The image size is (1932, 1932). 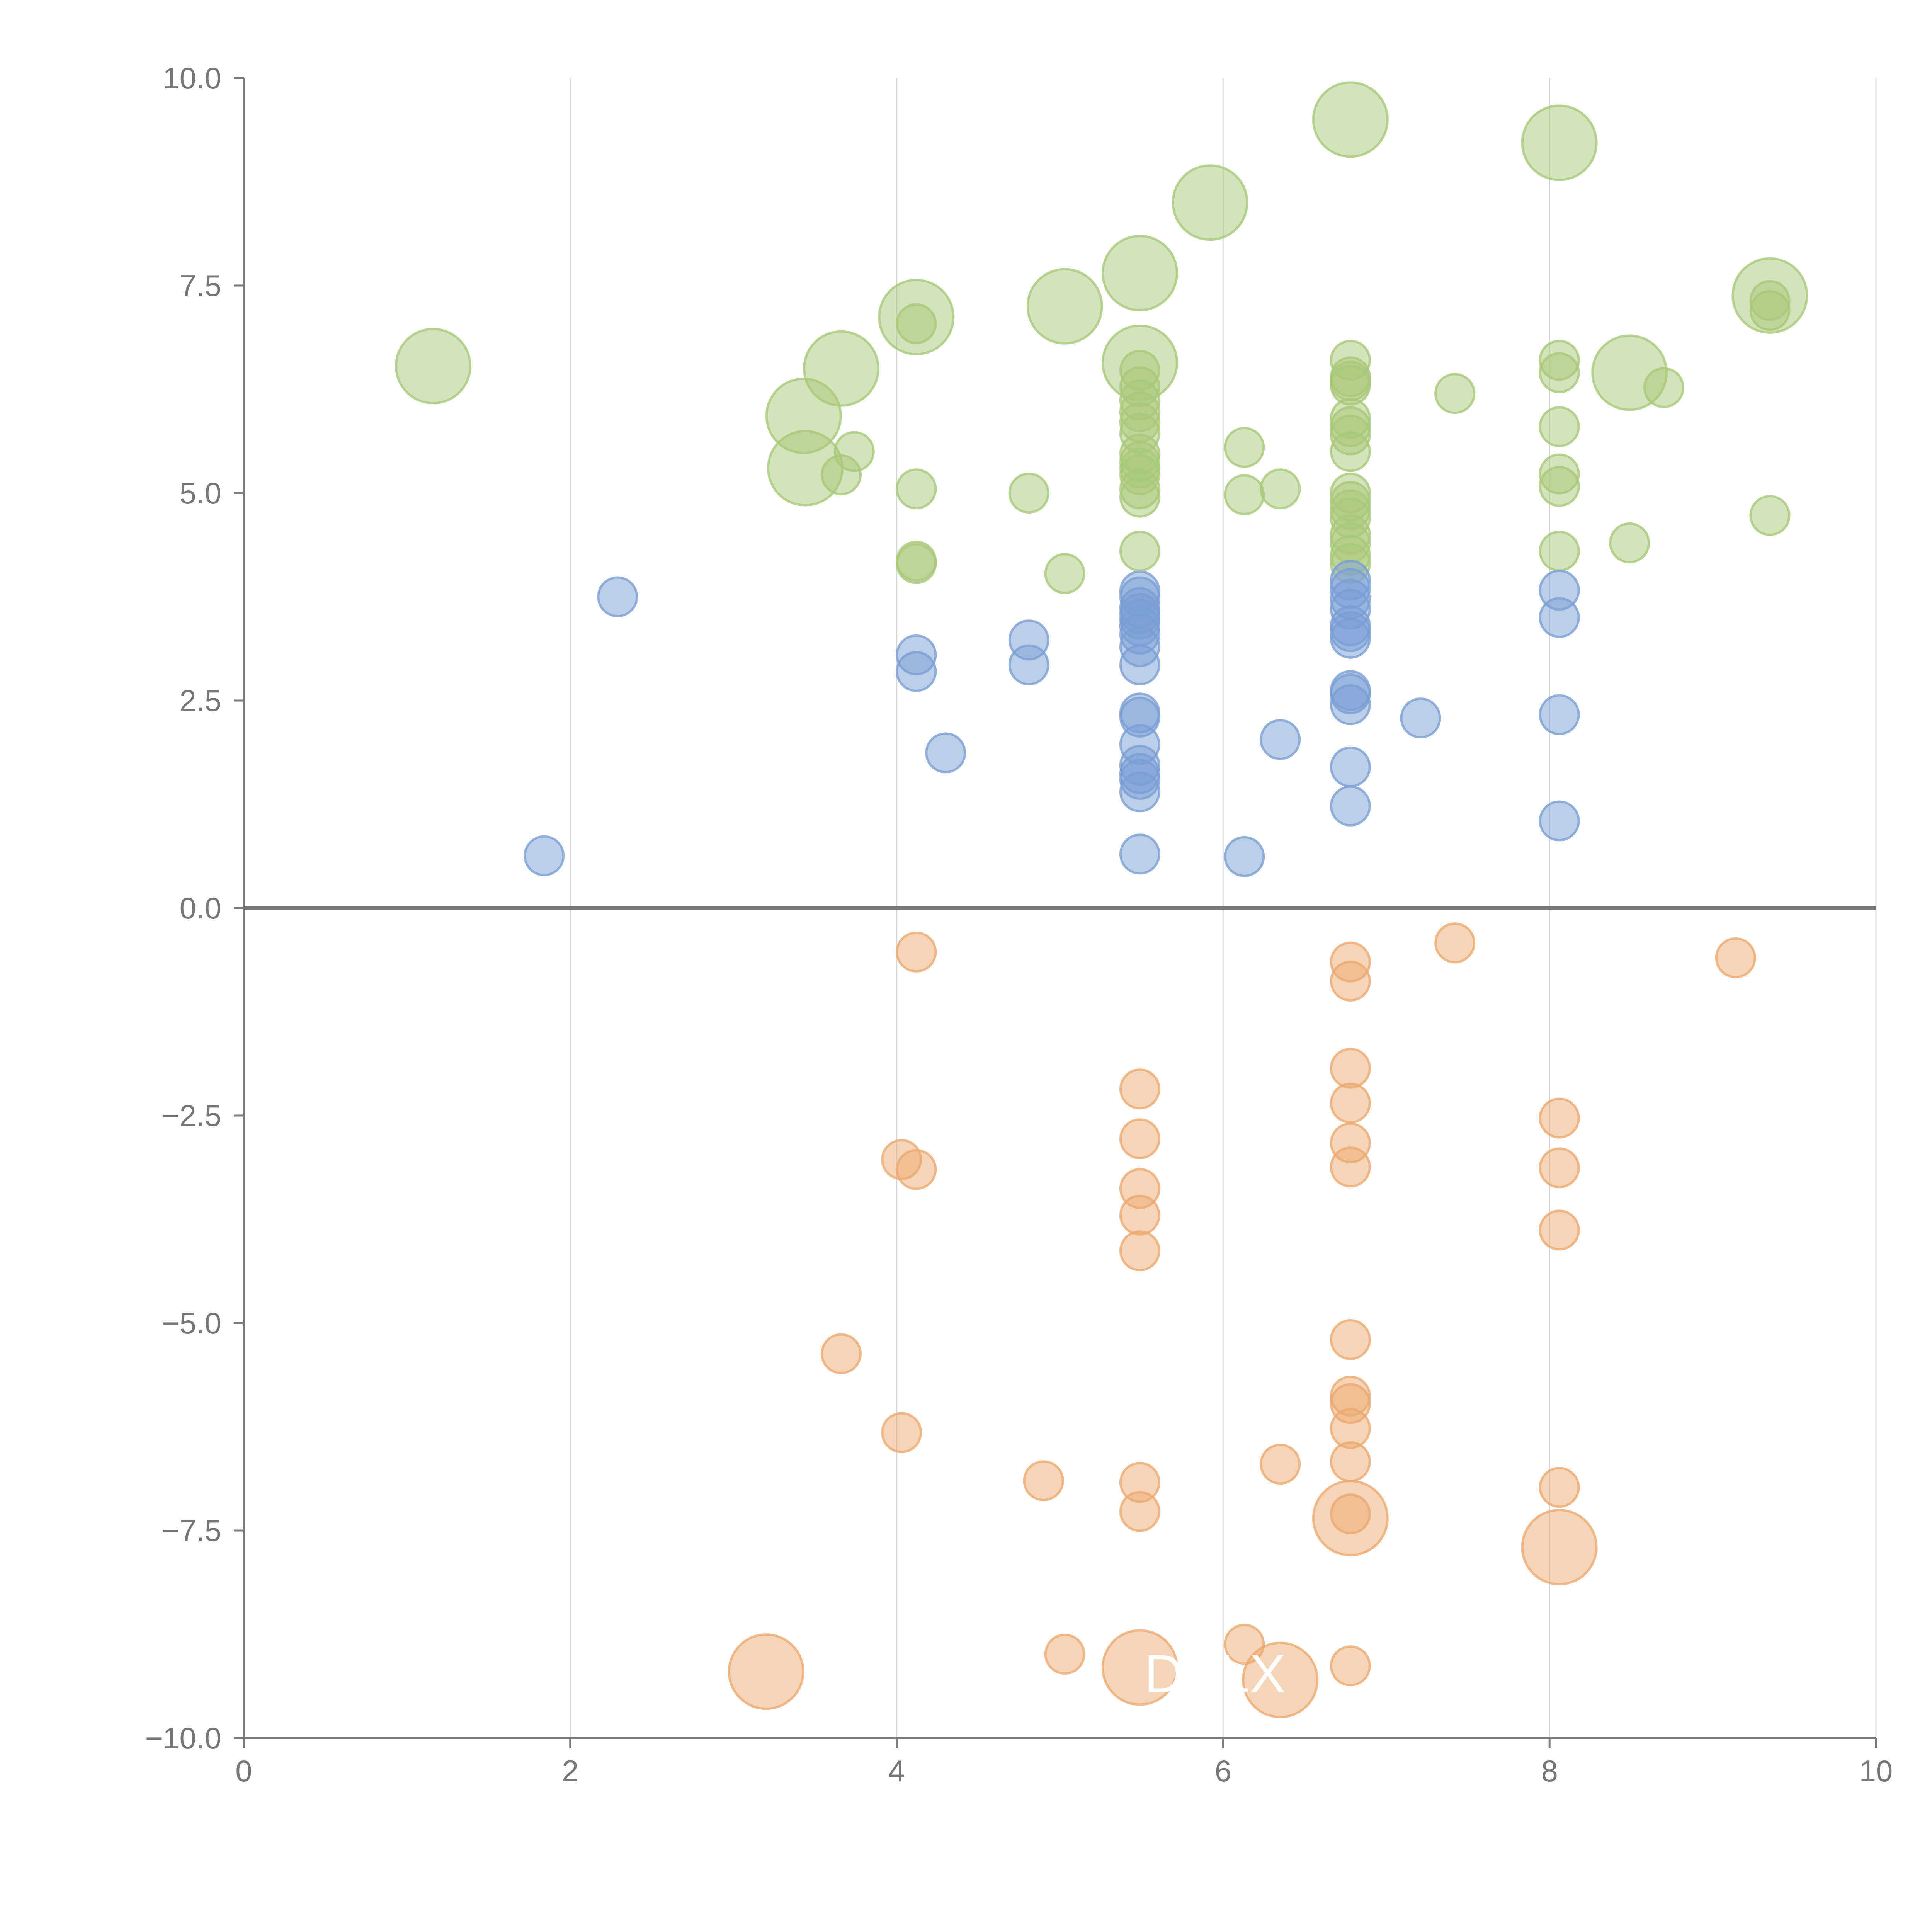 What do you see at coordinates (570, 1771) in the screenshot?
I see `x-tick-label: 2` at bounding box center [570, 1771].